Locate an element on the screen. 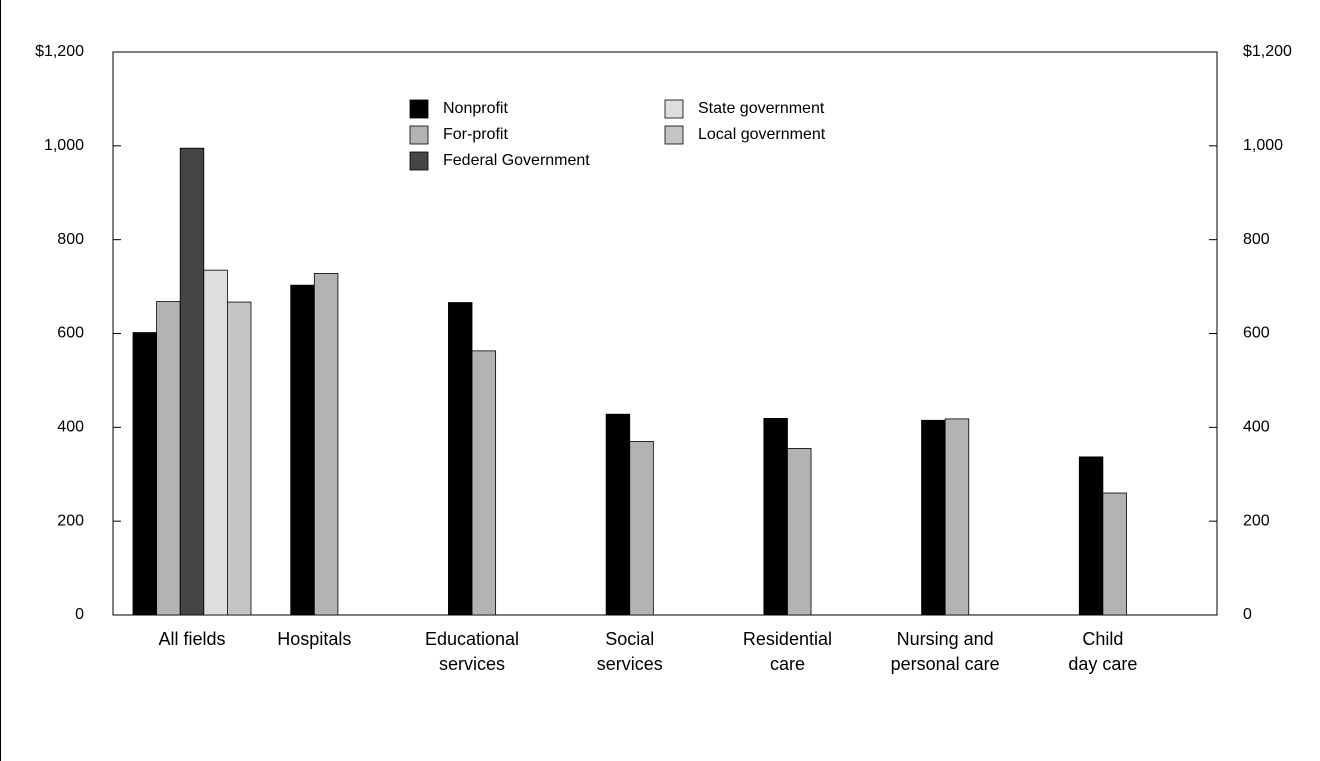 This screenshot has width=1320, height=761. legend-label: Federal Government is located at coordinates (516, 160).